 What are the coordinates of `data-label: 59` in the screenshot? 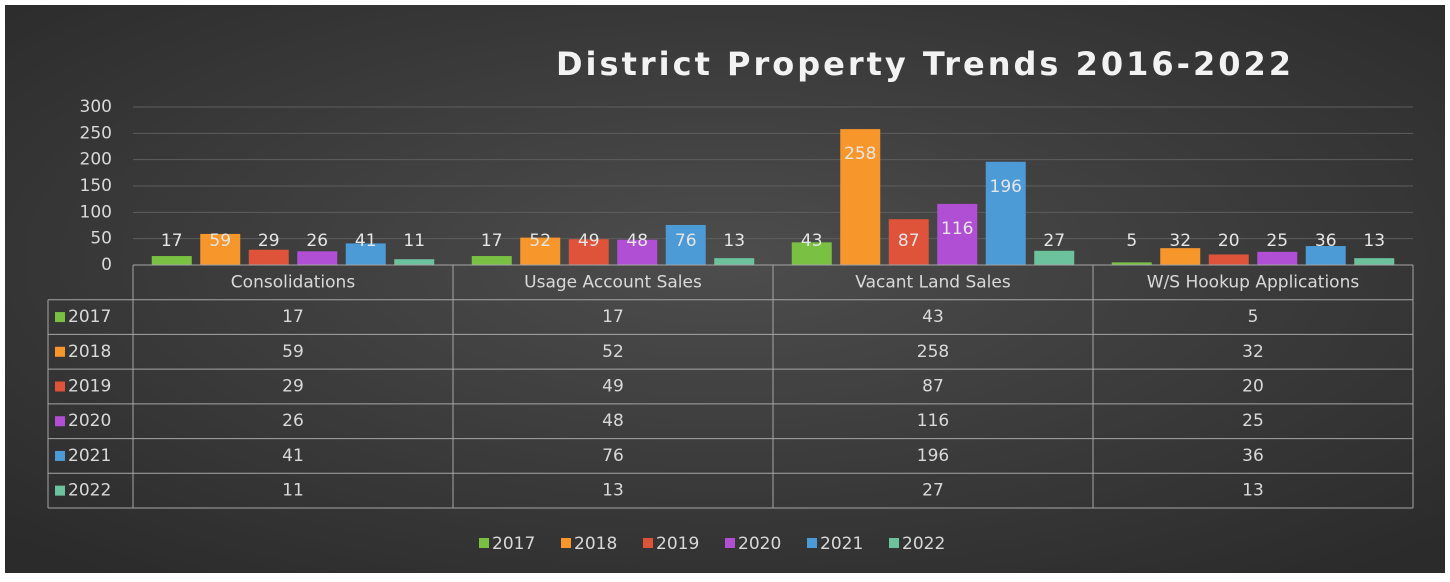 It's located at (220, 241).